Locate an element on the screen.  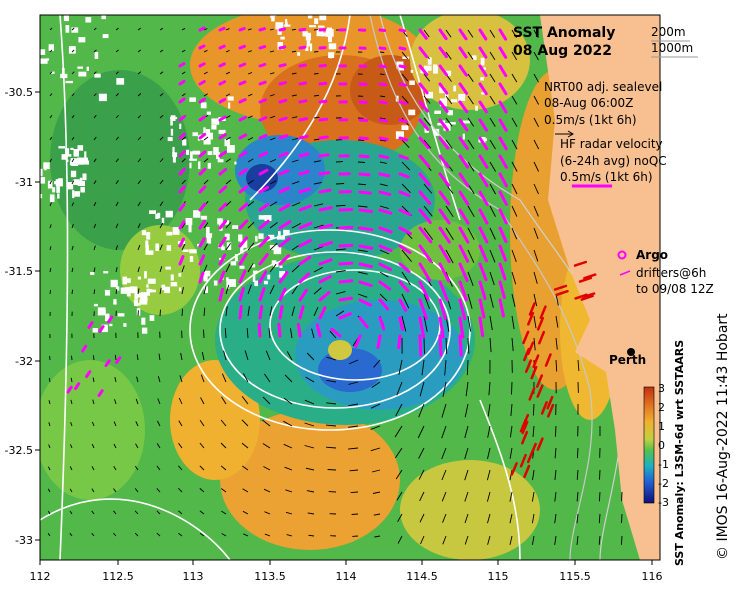
x-tick: 112.5 is located at coordinates (118, 576).